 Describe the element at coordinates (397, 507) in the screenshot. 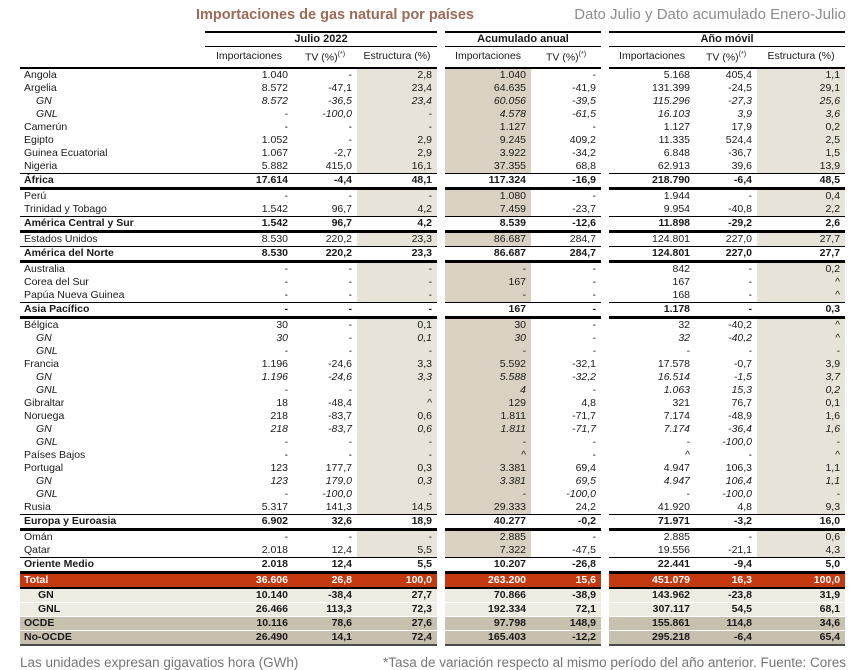

I see `table-cell: 14,5` at that location.